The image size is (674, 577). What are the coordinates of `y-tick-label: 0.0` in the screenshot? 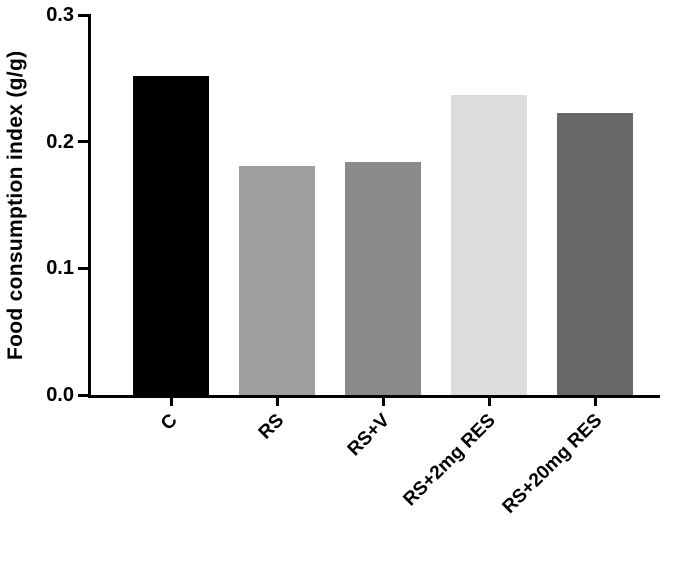 It's located at (60, 395).